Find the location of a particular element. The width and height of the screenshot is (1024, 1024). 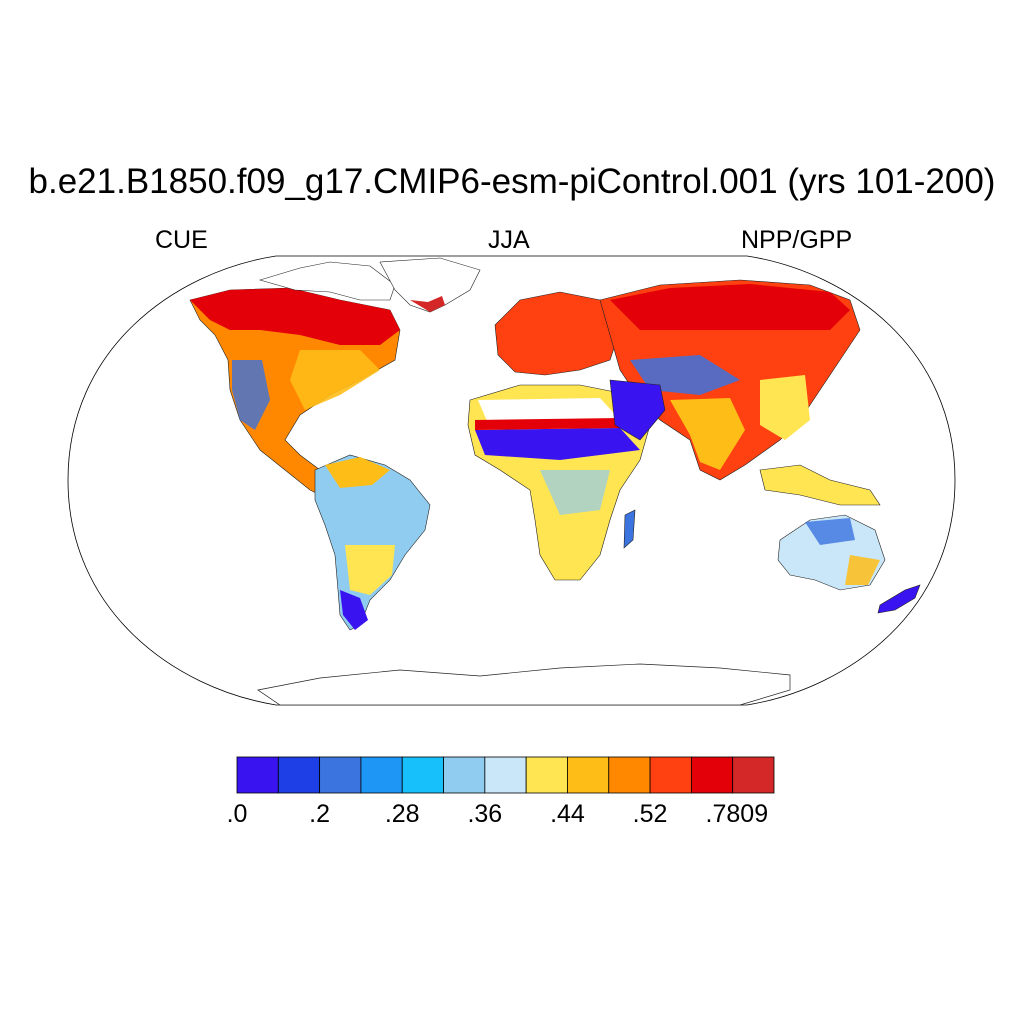

colorbar-label: .28 is located at coordinates (402, 814).